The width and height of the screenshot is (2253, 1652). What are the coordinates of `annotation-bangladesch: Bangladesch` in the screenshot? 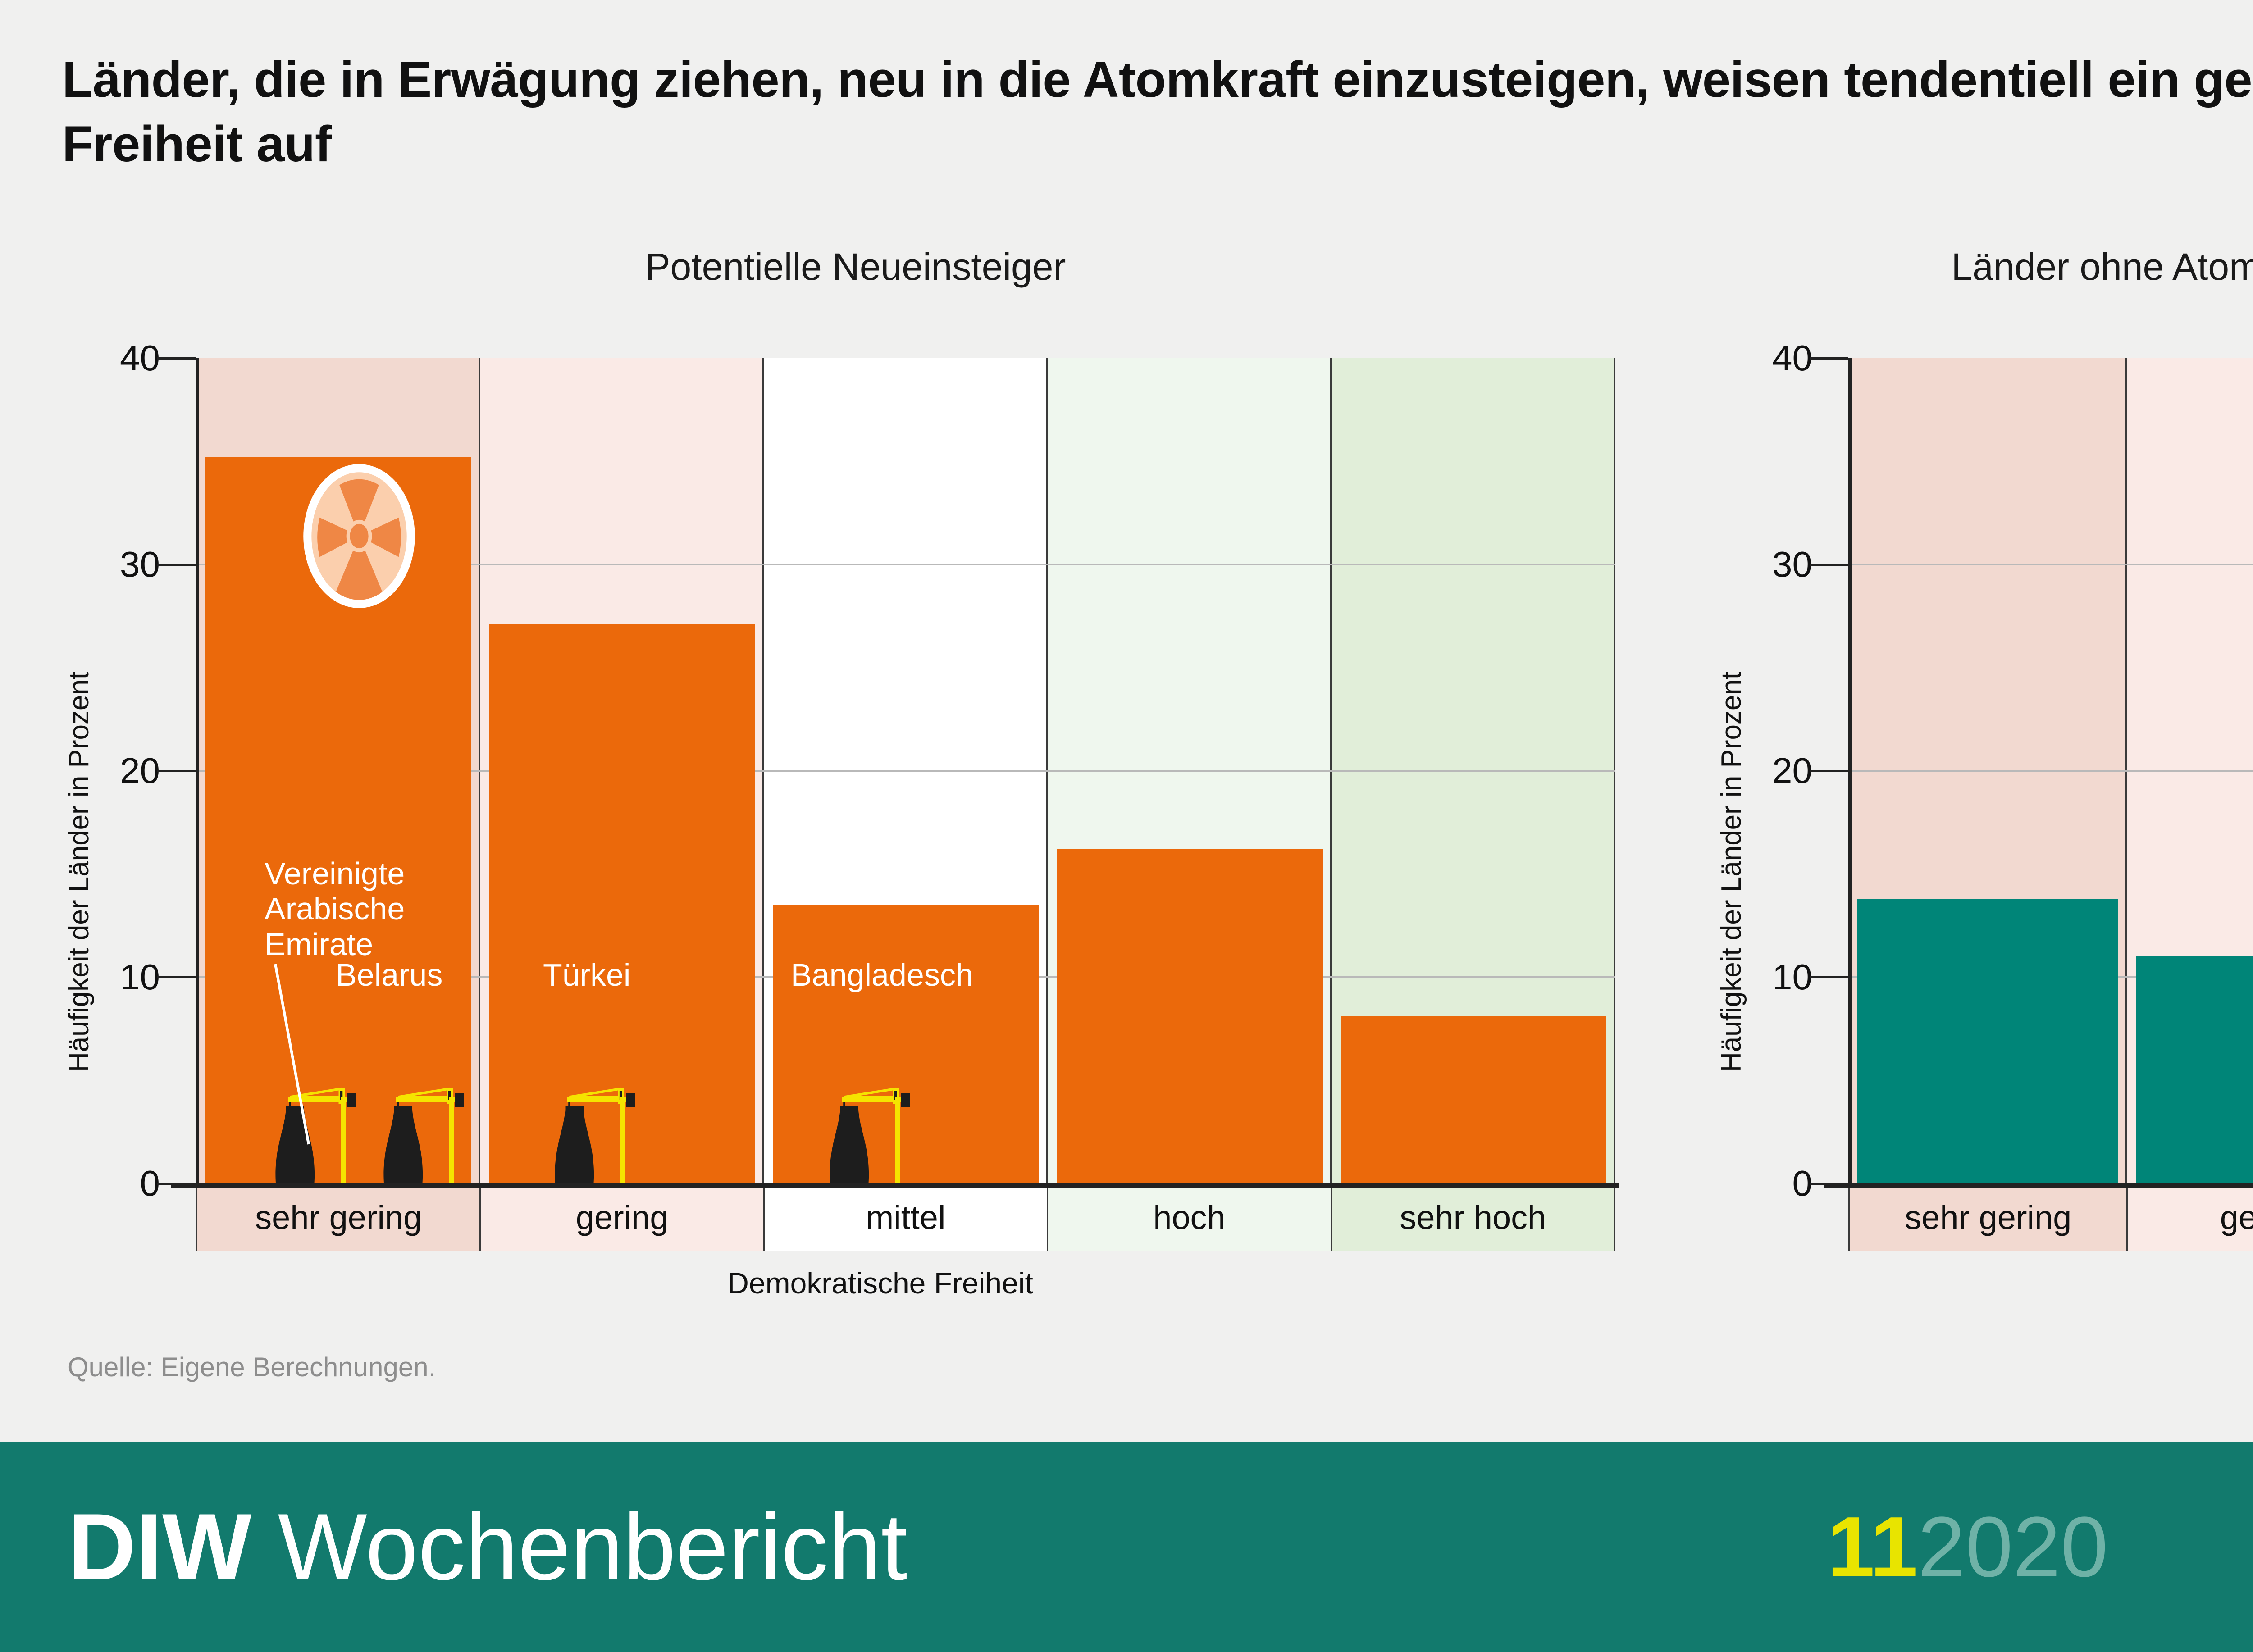 It's located at (882, 974).